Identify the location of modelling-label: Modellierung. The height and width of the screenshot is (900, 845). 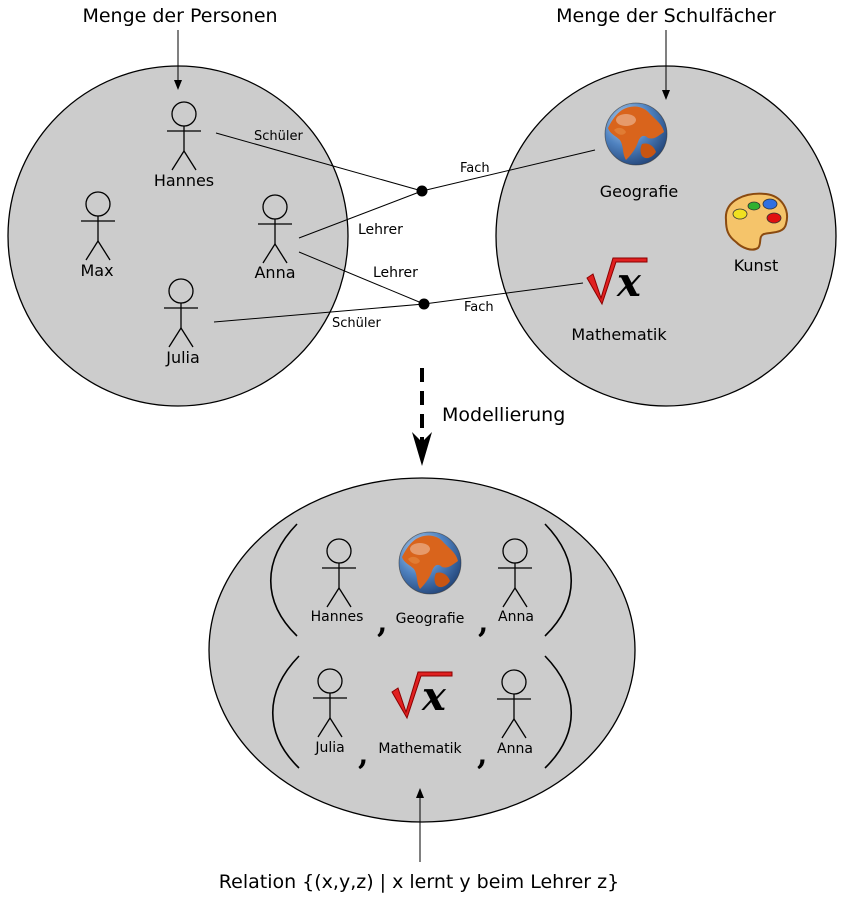
(503, 415).